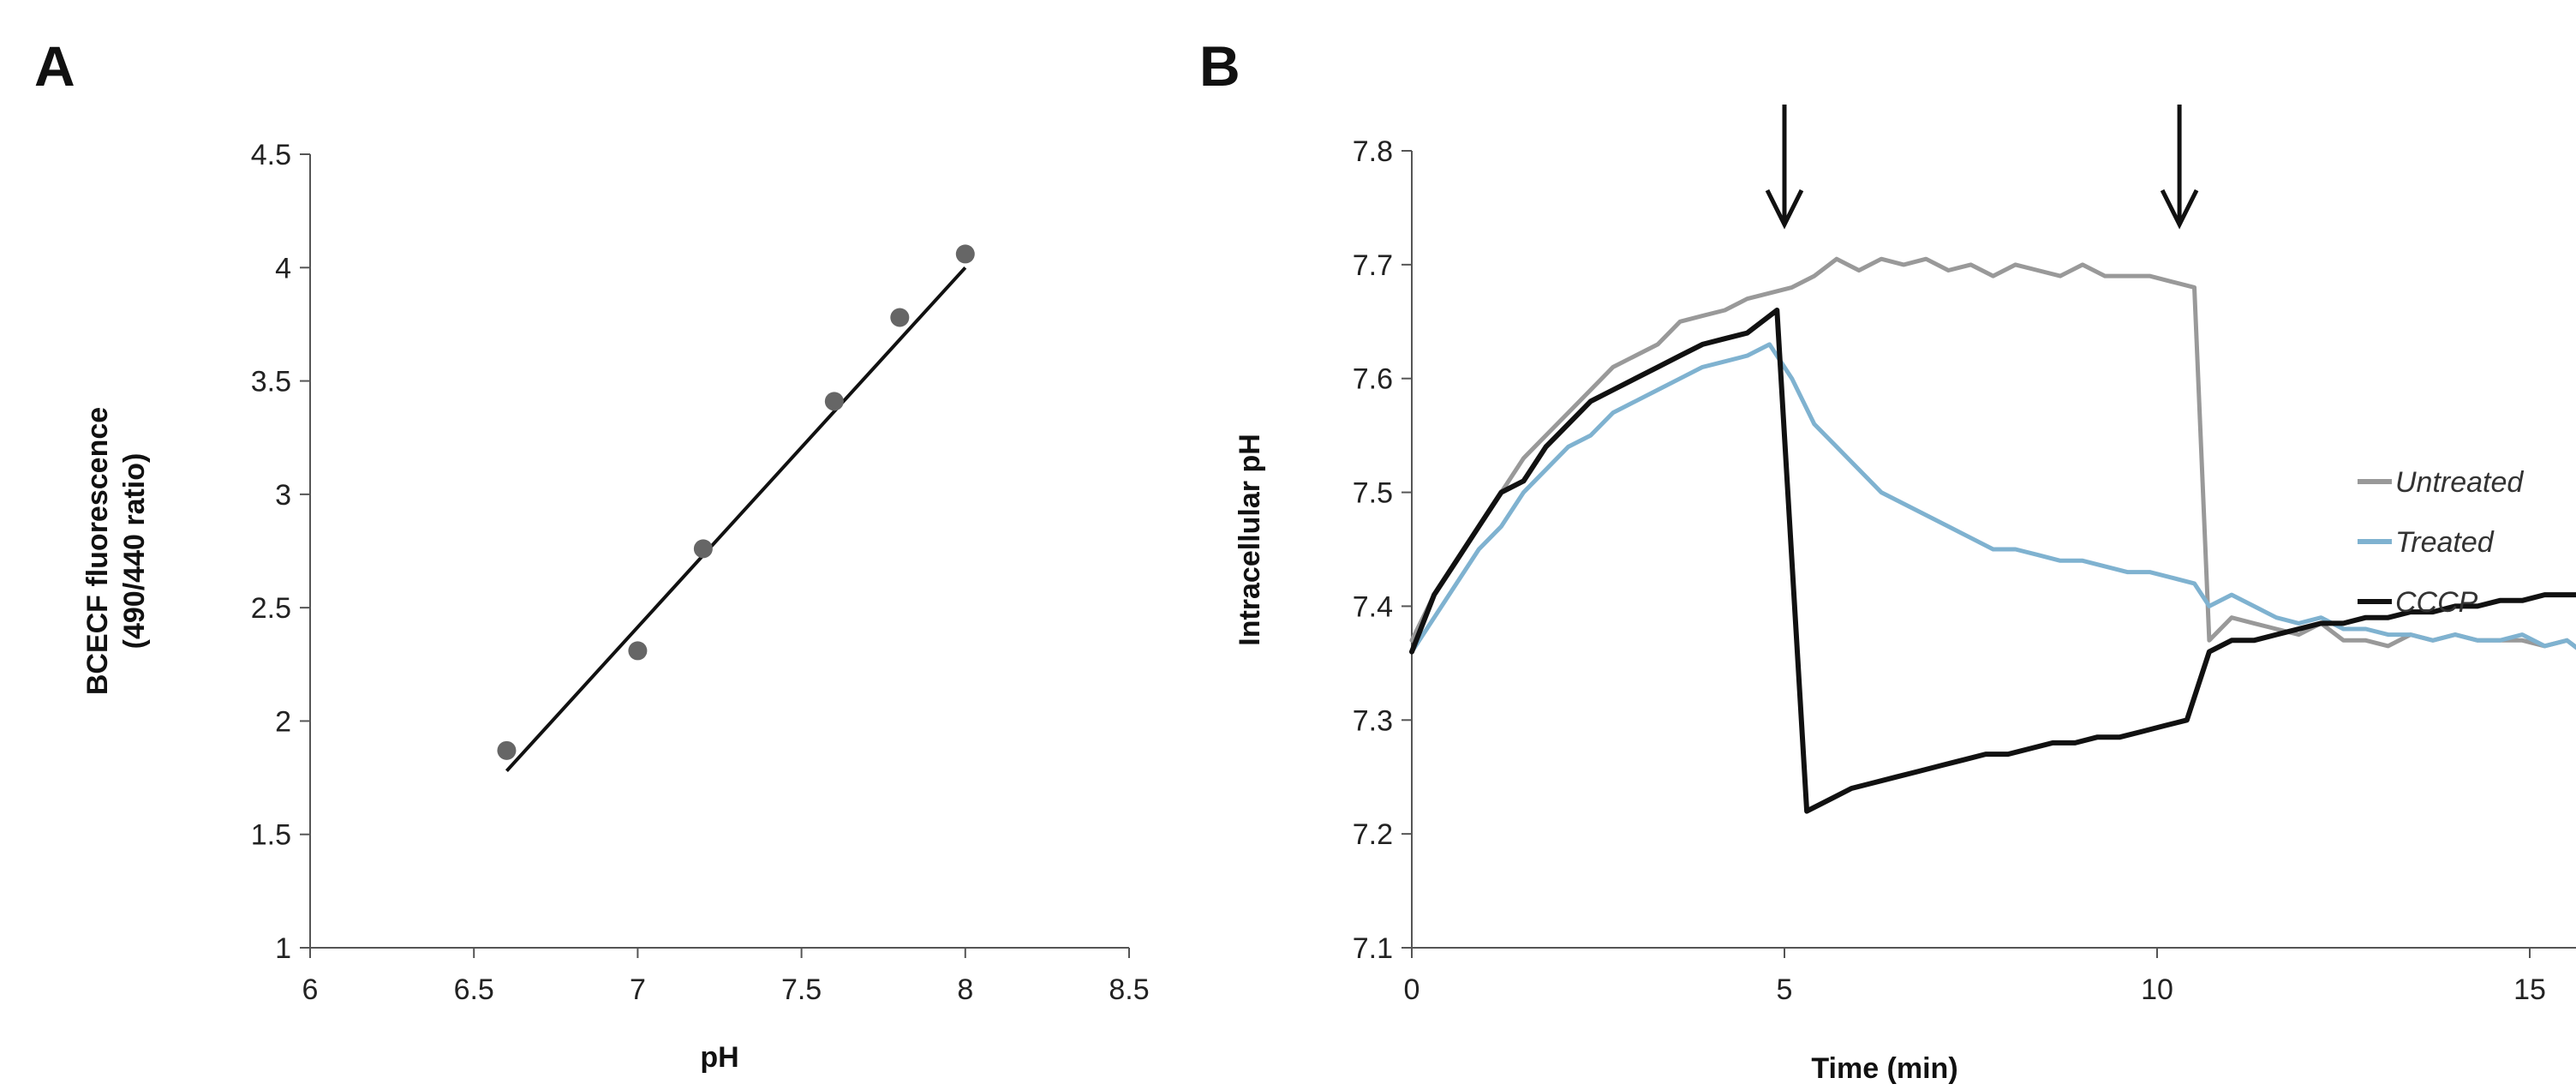 The image size is (2576, 1090). I want to click on panel-a-y-tick-label: 2, so click(283, 721).